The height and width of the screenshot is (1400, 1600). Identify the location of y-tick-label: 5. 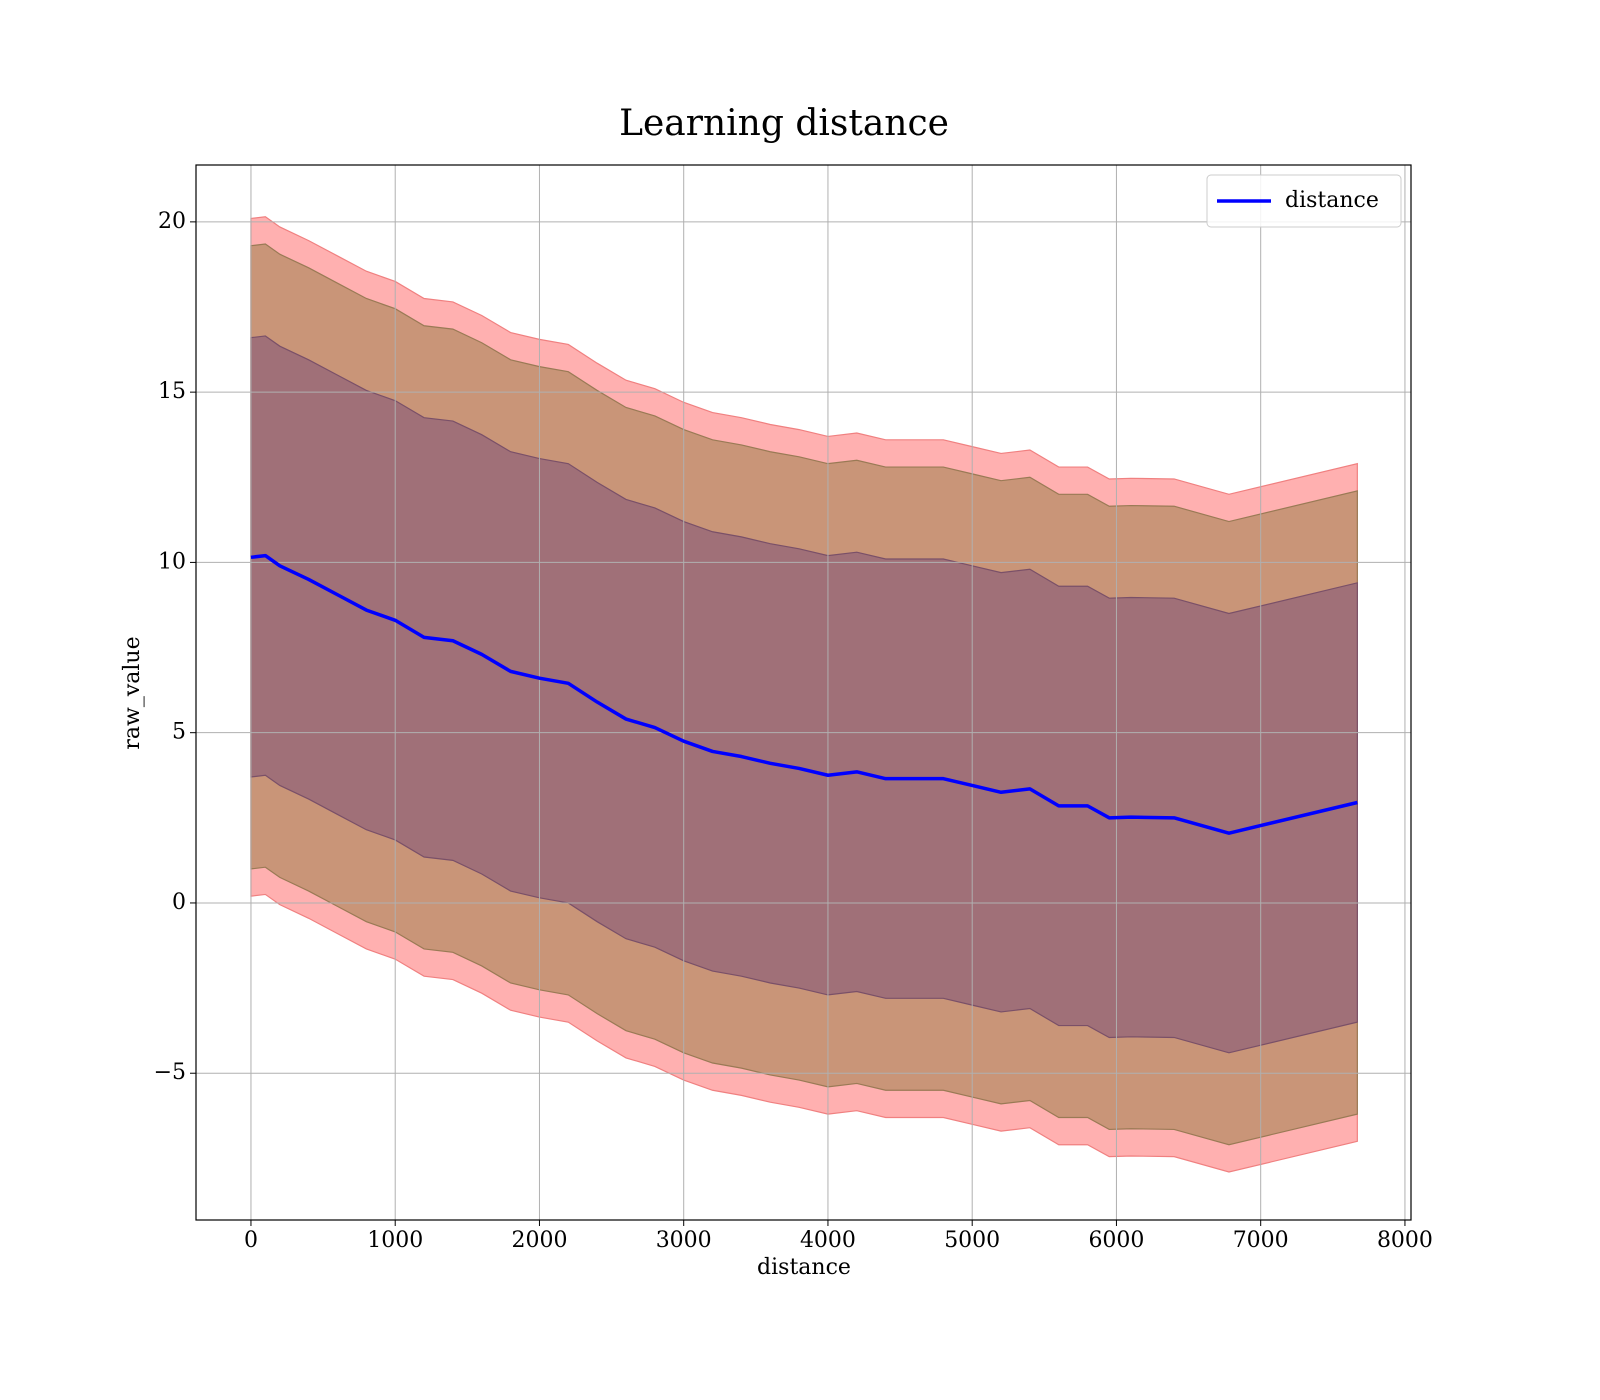
(179, 732).